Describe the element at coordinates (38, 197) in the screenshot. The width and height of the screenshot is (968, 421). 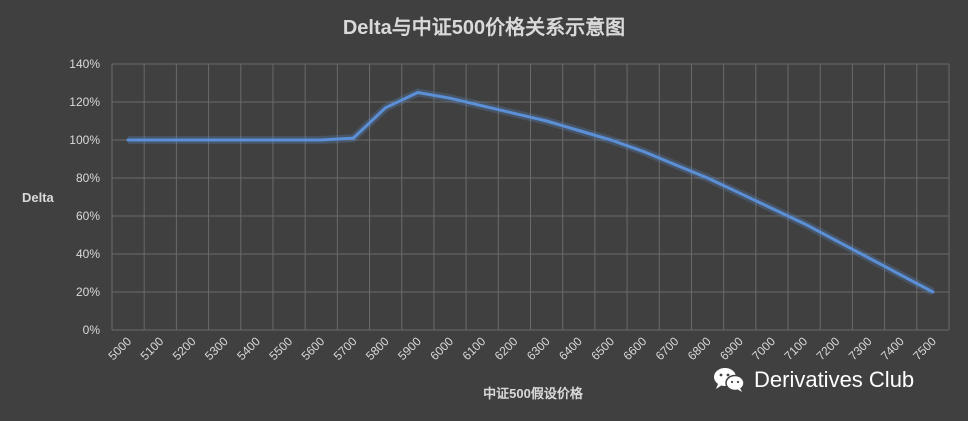
I see `y-axis-title: Delta` at that location.